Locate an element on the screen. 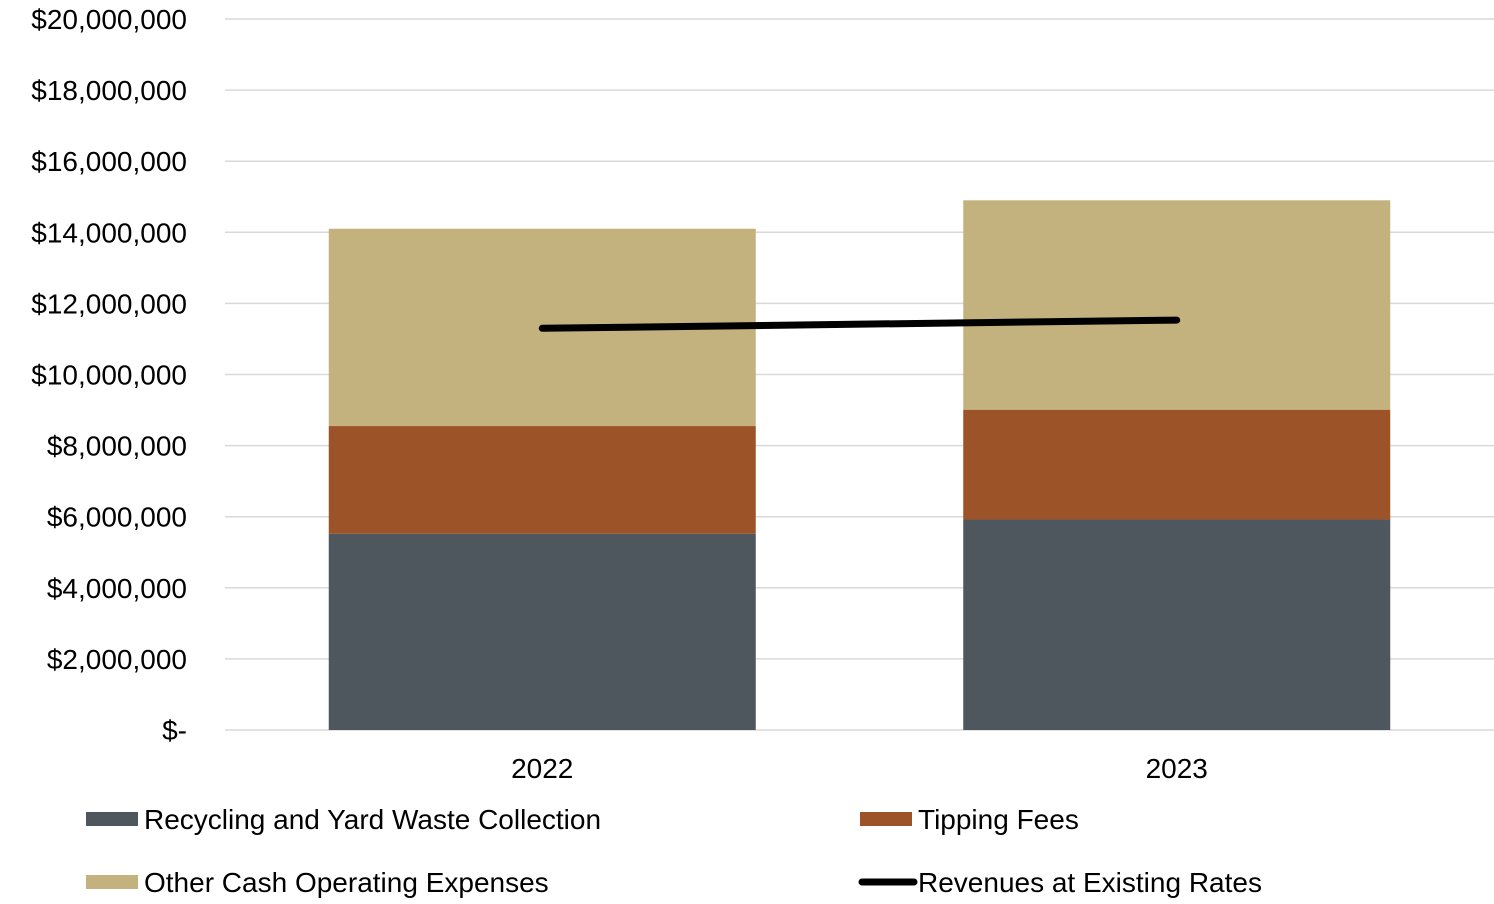 The width and height of the screenshot is (1494, 904). legend-label: Revenues at Existing Rates is located at coordinates (1090, 882).